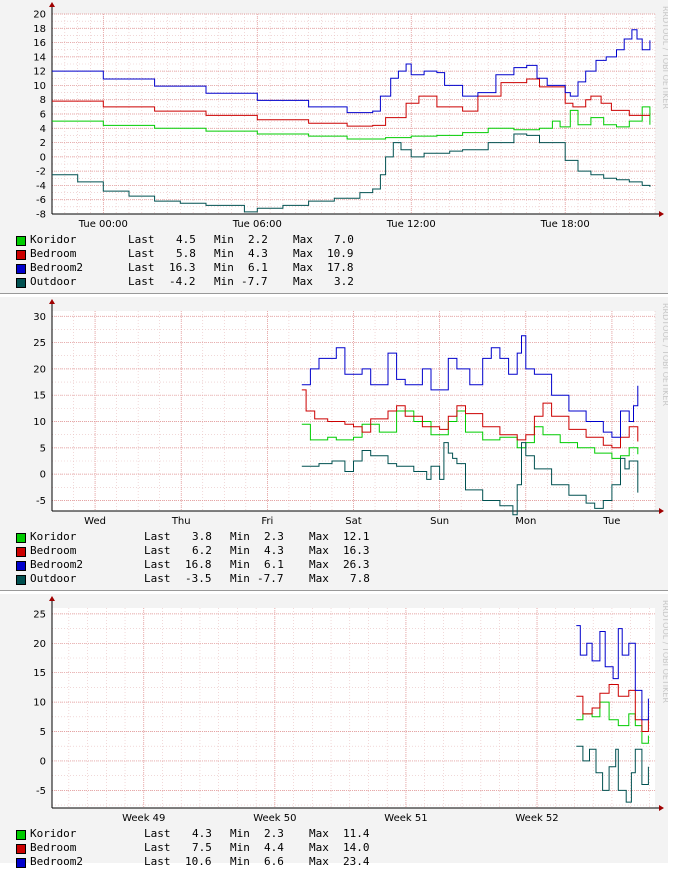  What do you see at coordinates (53, 281) in the screenshot?
I see `legend-series-name: Outdoor` at bounding box center [53, 281].